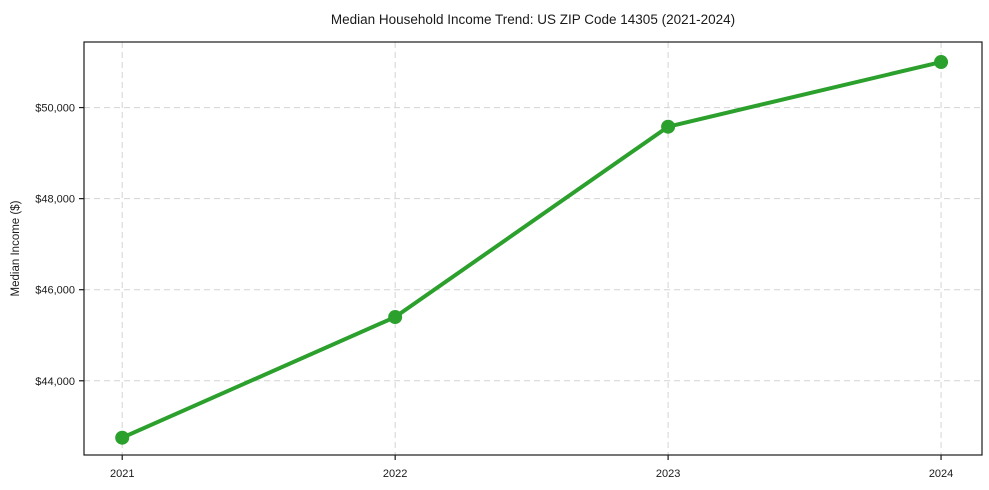 Image resolution: width=989 pixels, height=490 pixels. What do you see at coordinates (55, 200) in the screenshot?
I see `y-tick-label: $48,000` at bounding box center [55, 200].